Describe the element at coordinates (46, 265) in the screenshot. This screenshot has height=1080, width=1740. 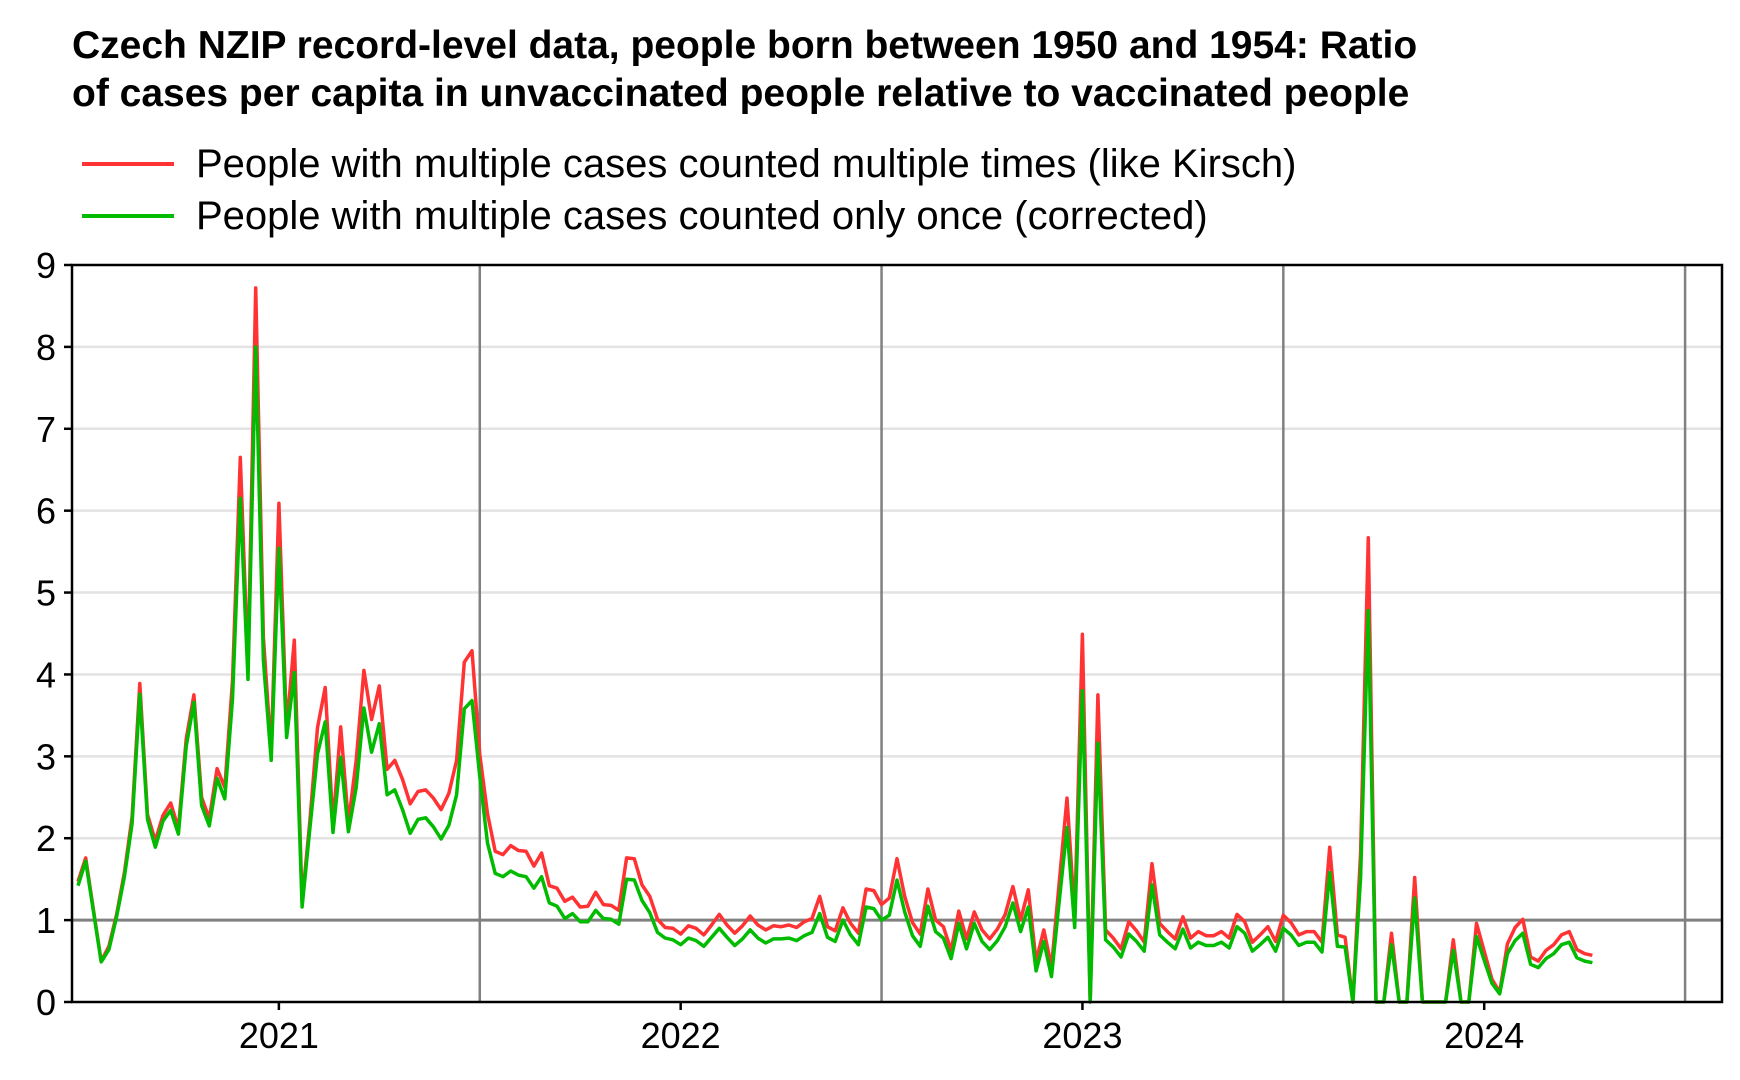
I see `y-tick-label-9: 9` at that location.